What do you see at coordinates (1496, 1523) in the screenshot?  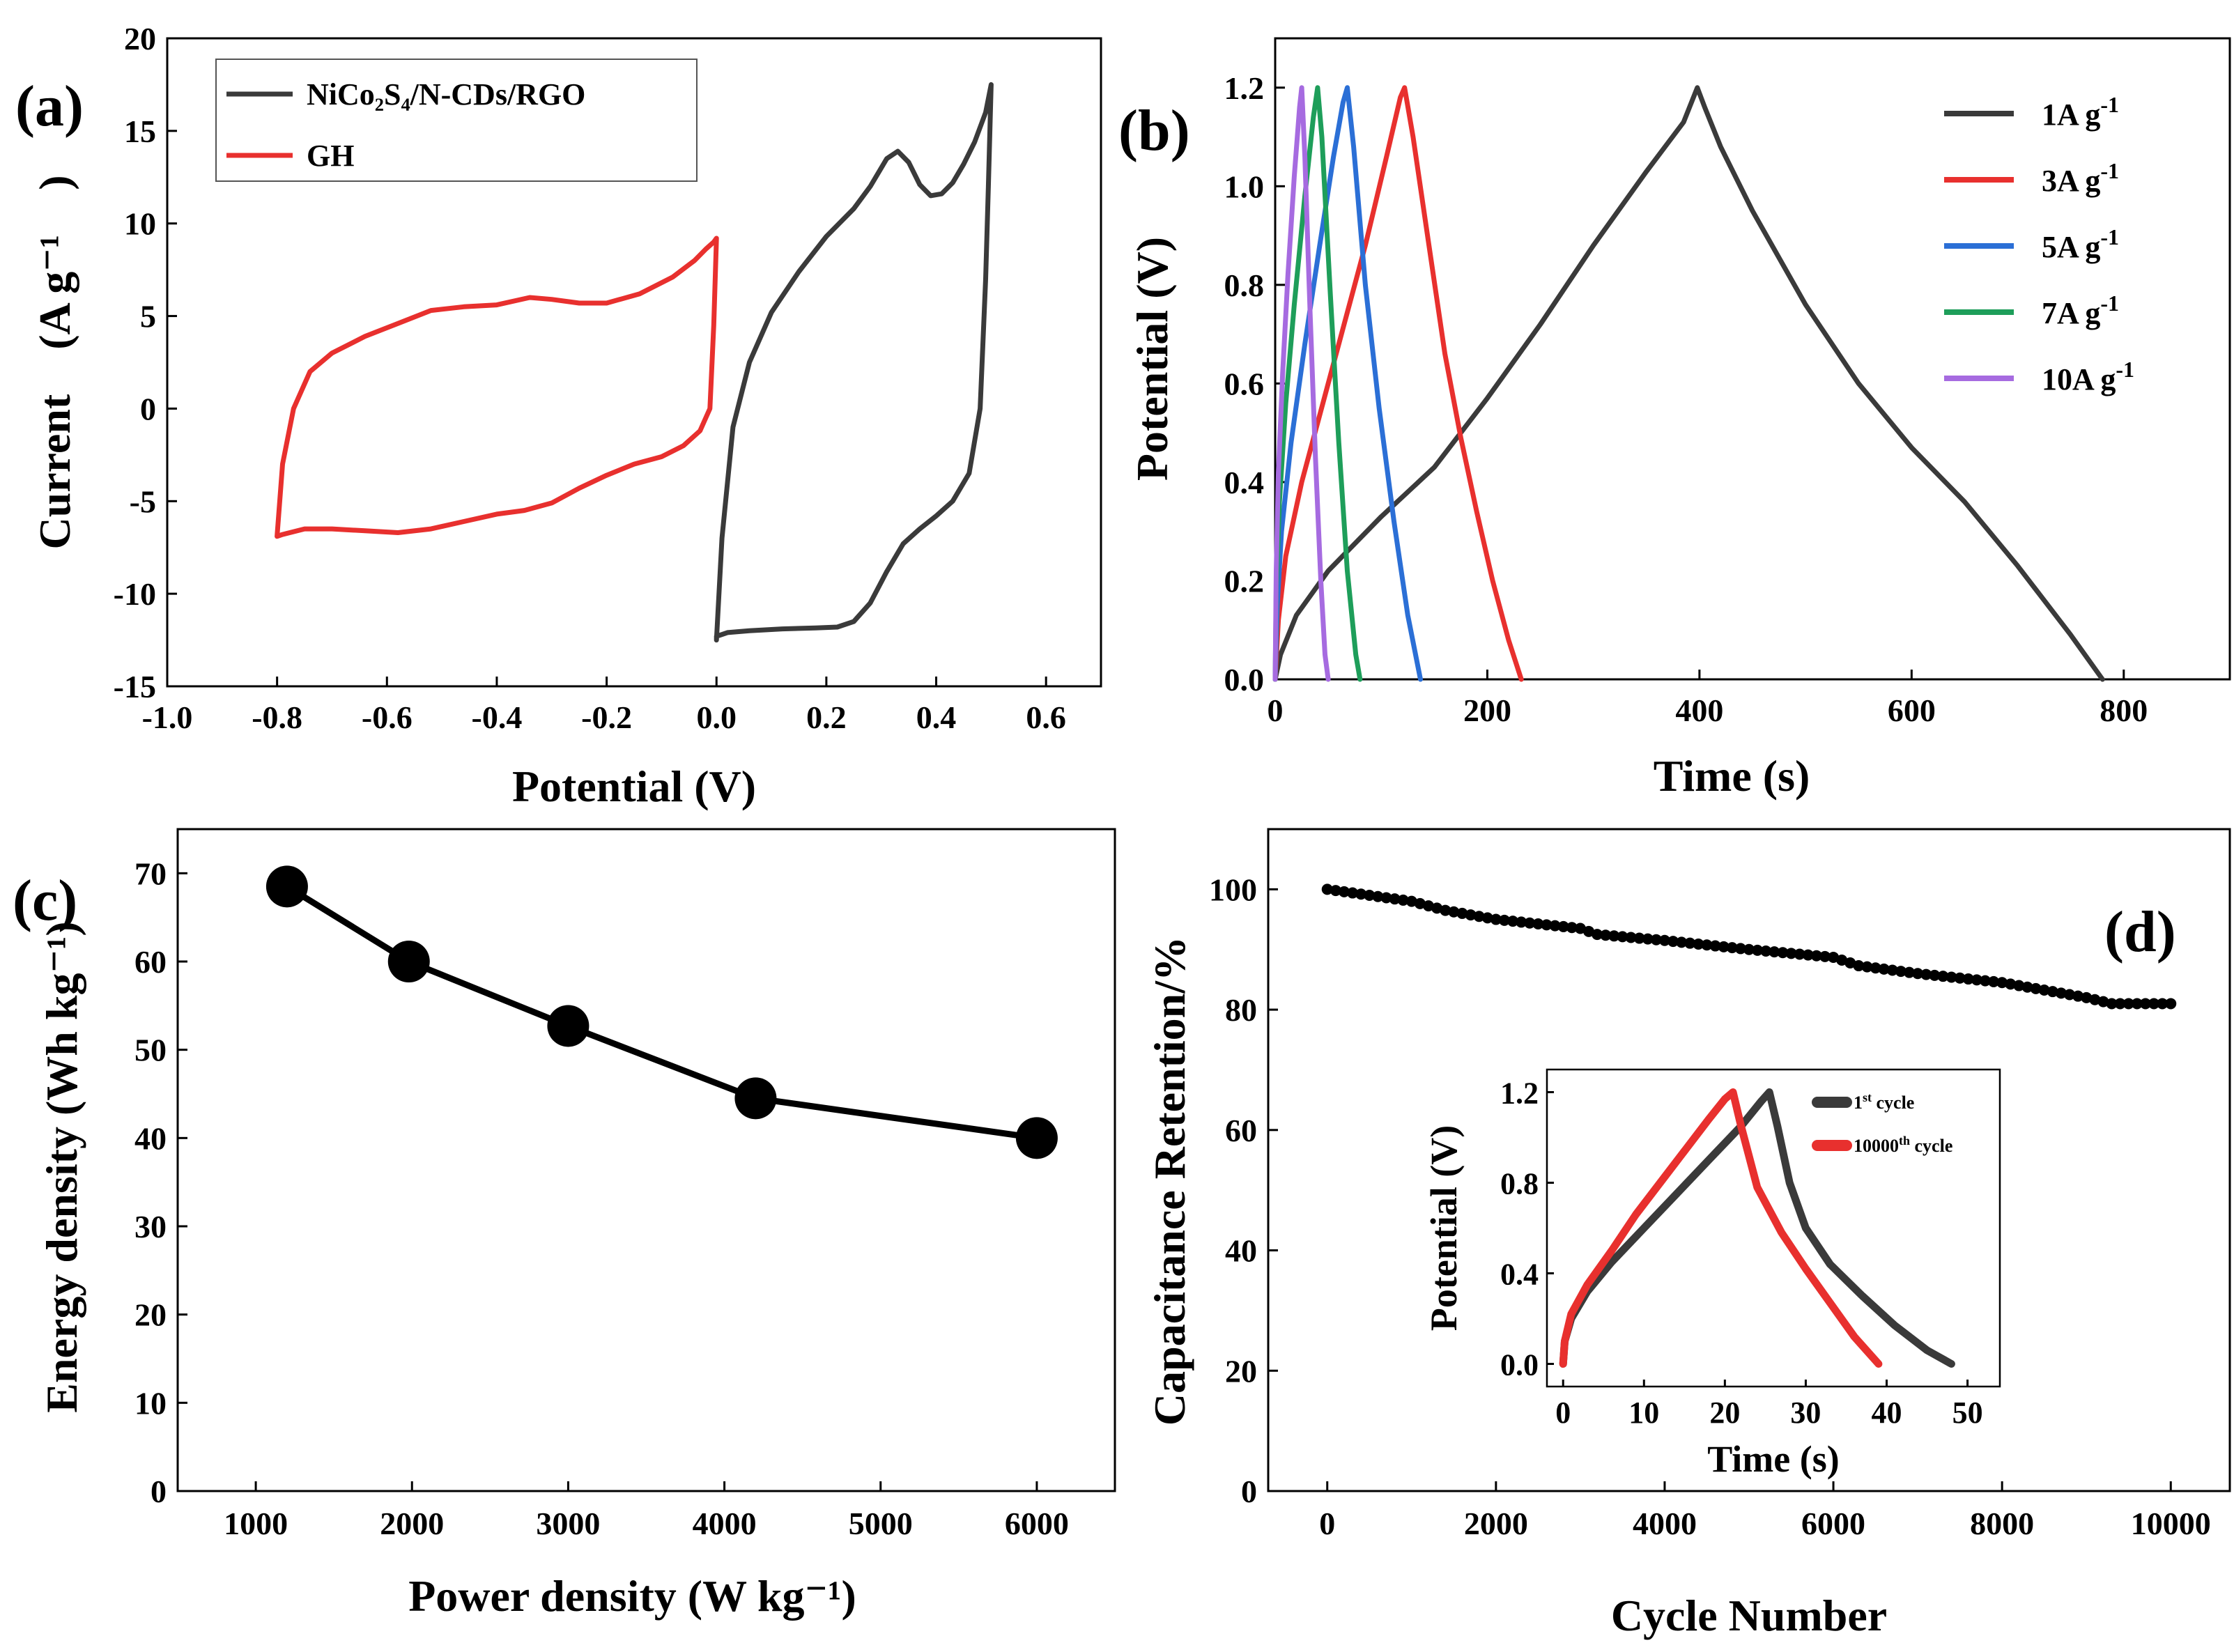 I see `panel-d-x-tick-label: 2000` at bounding box center [1496, 1523].